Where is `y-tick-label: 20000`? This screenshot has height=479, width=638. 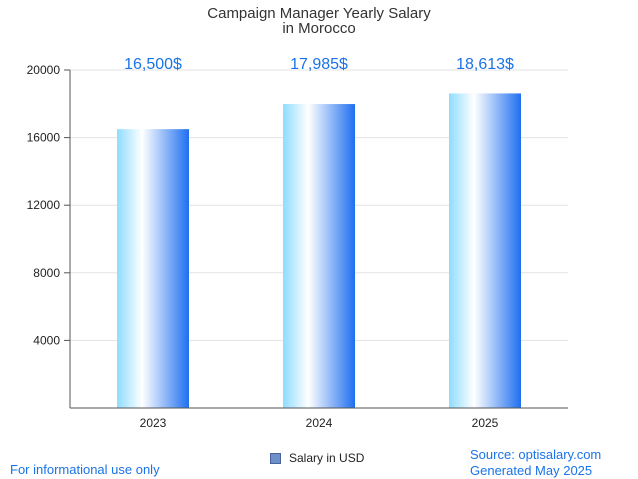
y-tick-label: 20000 is located at coordinates (44, 70).